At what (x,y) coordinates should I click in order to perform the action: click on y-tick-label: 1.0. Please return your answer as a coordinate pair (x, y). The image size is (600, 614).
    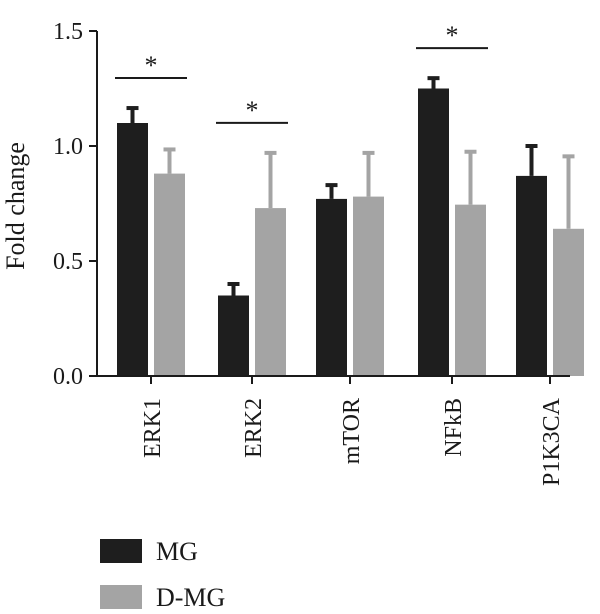
    Looking at the image, I should click on (68, 147).